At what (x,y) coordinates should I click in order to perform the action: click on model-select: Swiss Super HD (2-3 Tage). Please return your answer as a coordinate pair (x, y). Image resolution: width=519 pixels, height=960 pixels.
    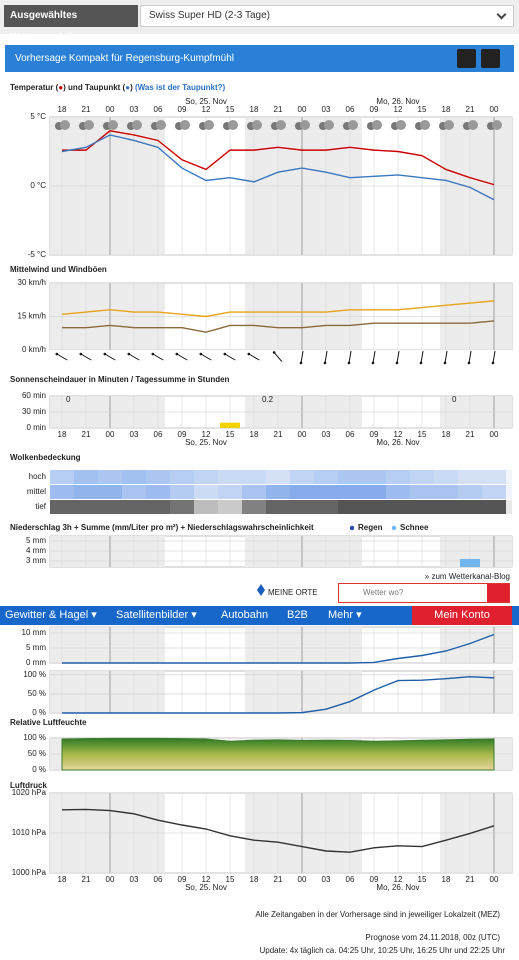
    Looking at the image, I should click on (327, 16).